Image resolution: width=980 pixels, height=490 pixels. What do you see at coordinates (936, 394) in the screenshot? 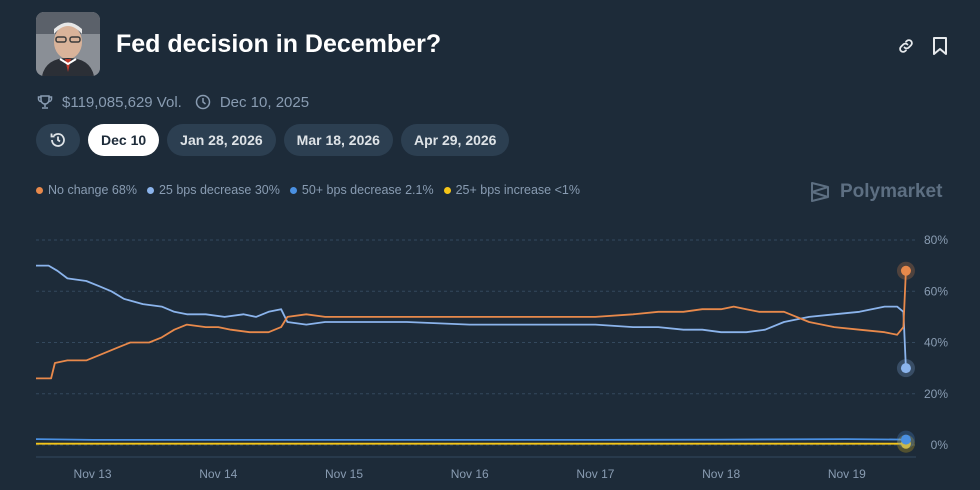
I see `y-tick-label: 20%` at bounding box center [936, 394].